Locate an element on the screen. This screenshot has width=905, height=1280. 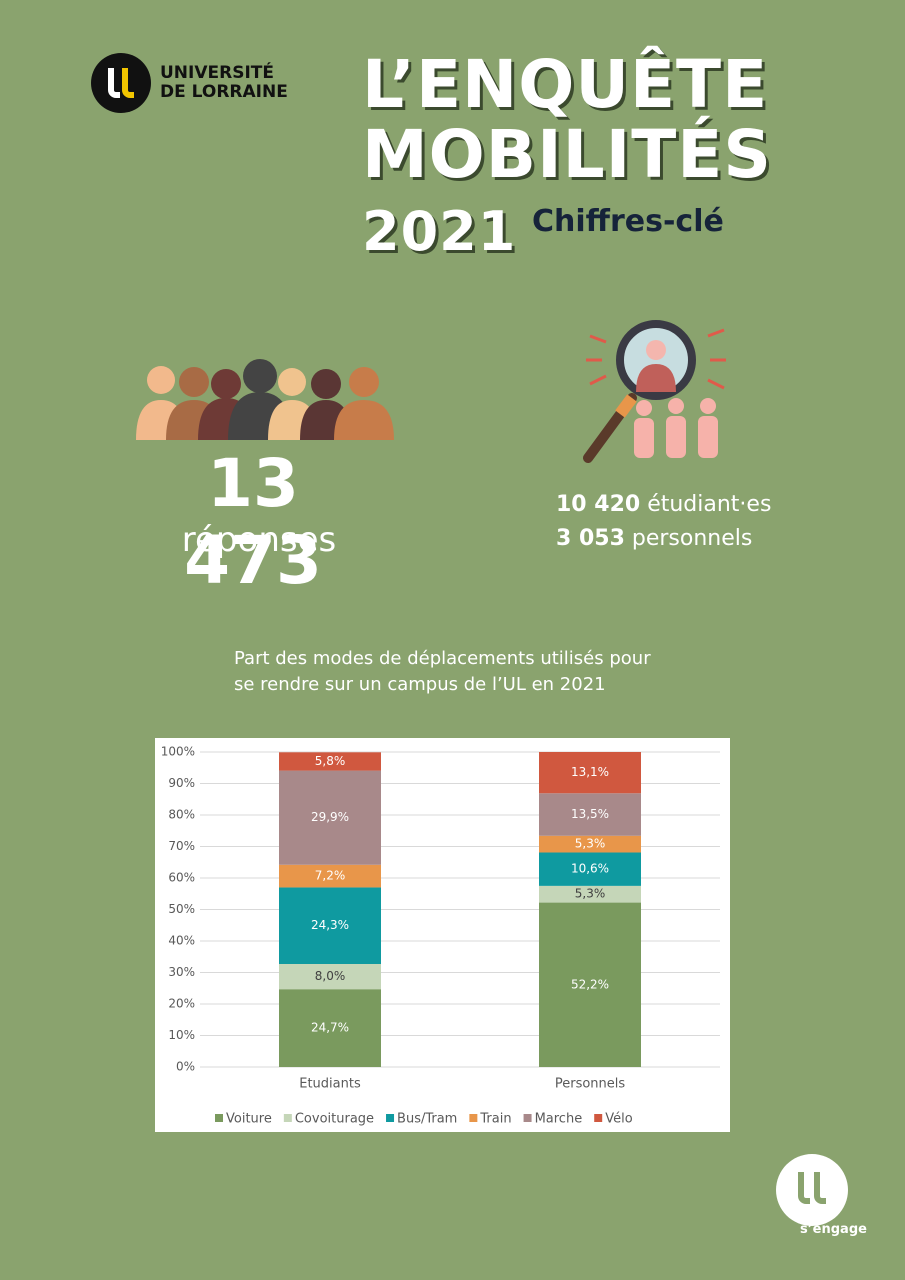
data-label: 13,1% is located at coordinates (590, 772).